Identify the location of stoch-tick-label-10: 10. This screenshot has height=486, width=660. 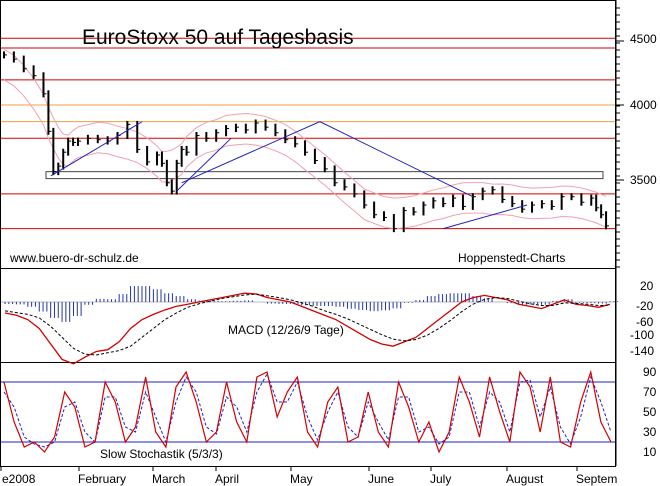
(650, 452).